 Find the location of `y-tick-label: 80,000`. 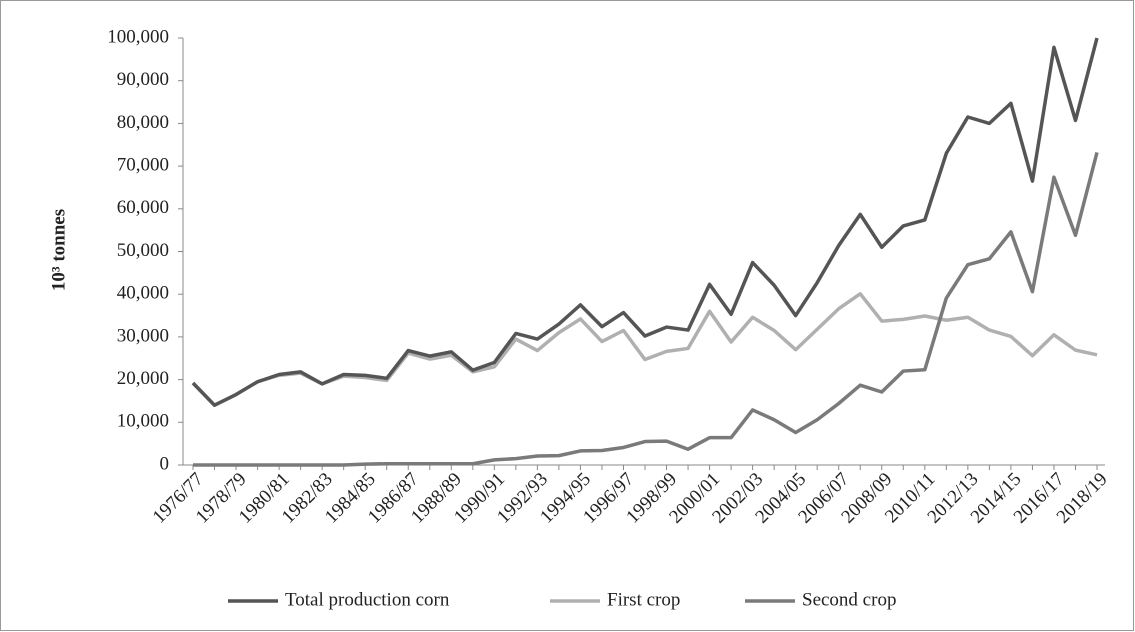

y-tick-label: 80,000 is located at coordinates (143, 122).